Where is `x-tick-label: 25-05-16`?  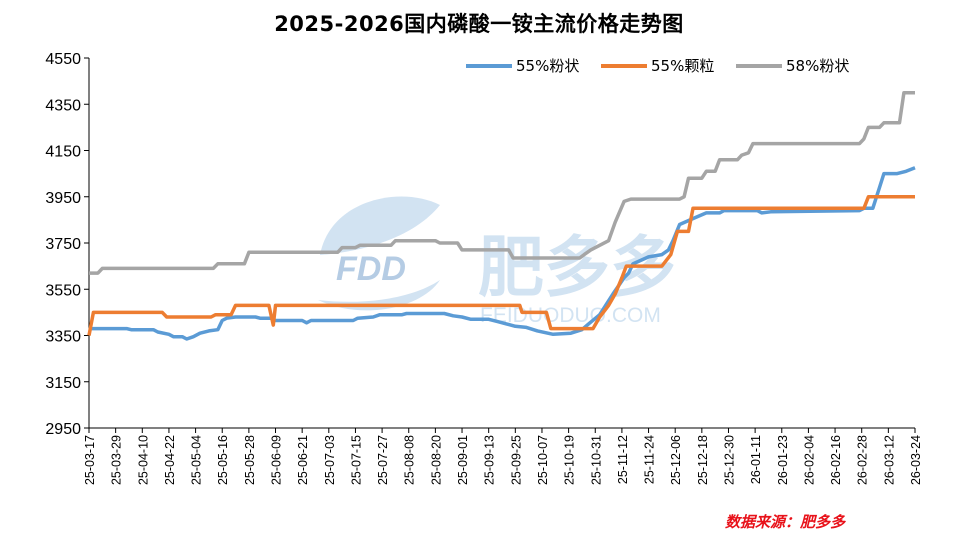
x-tick-label: 25-05-16 is located at coordinates (223, 460).